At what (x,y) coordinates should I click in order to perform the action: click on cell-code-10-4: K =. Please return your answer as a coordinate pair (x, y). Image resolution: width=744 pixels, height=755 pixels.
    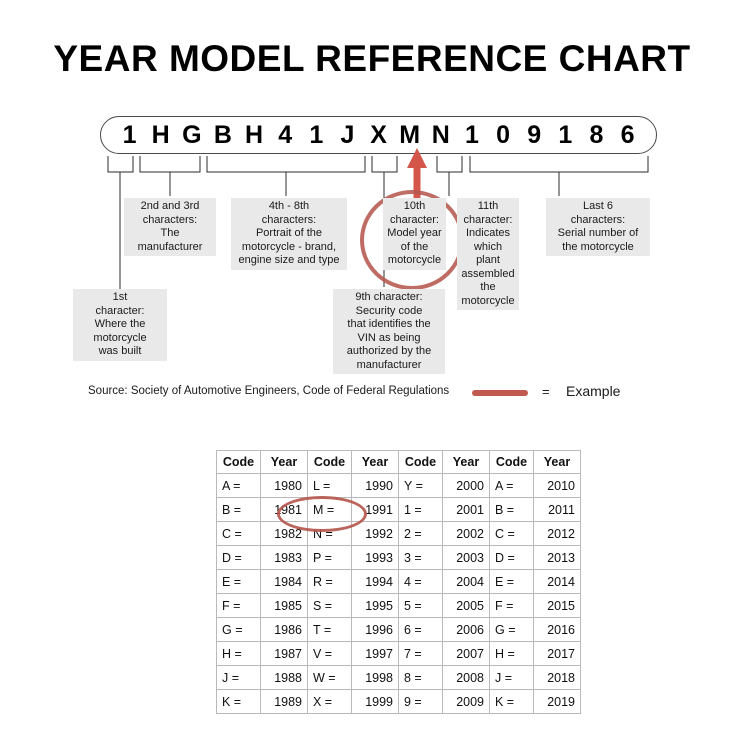
    Looking at the image, I should click on (511, 701).